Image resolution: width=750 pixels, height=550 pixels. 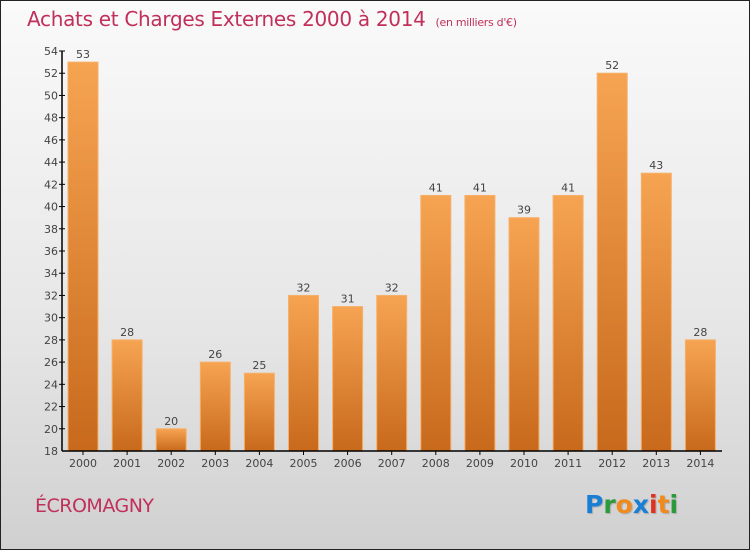 What do you see at coordinates (51, 207) in the screenshot?
I see `y-tick-label: 40` at bounding box center [51, 207].